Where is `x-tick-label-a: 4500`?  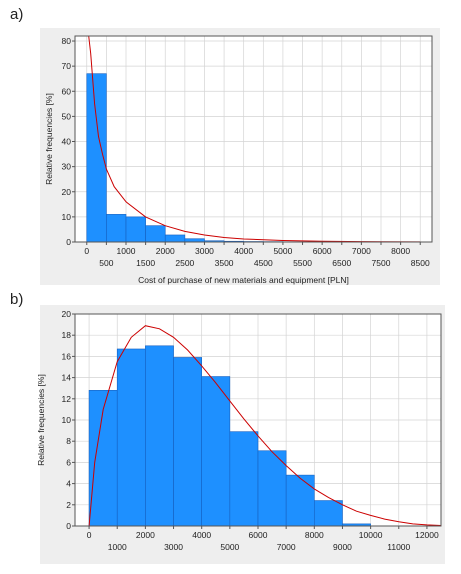 x-tick-label-a: 4500 is located at coordinates (263, 263).